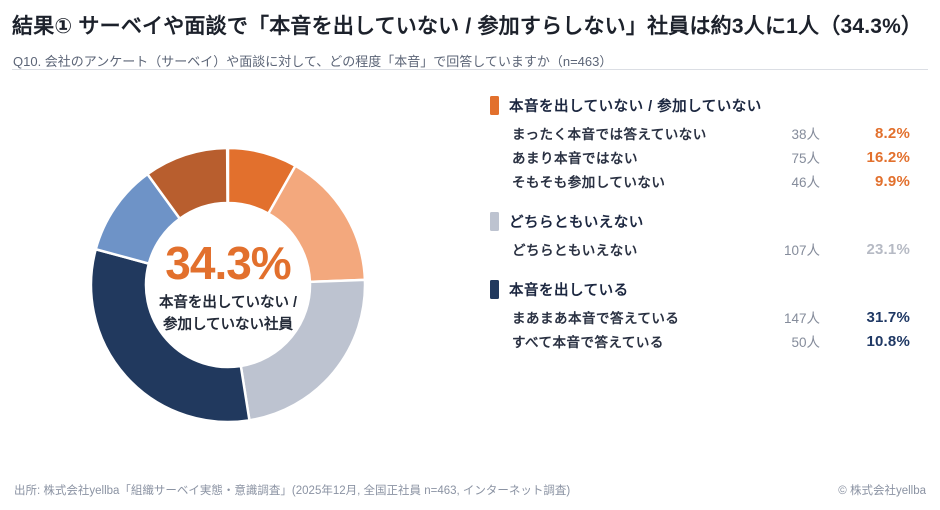  What do you see at coordinates (888, 341) in the screenshot?
I see `legend-row-percentage: 10.8%` at bounding box center [888, 341].